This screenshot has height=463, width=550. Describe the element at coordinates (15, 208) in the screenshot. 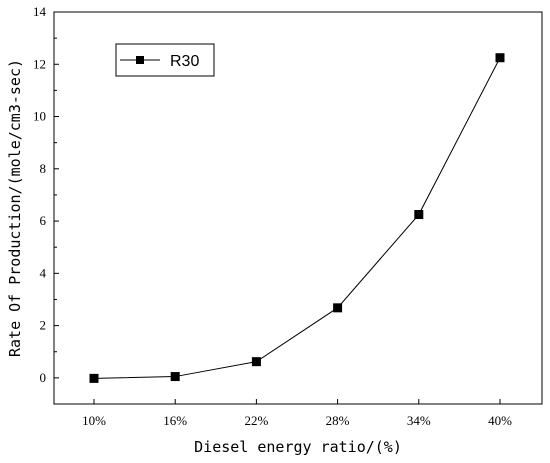

I see `y-axis-title: Rate Of Production/(mole/cm3-sec)` at that location.